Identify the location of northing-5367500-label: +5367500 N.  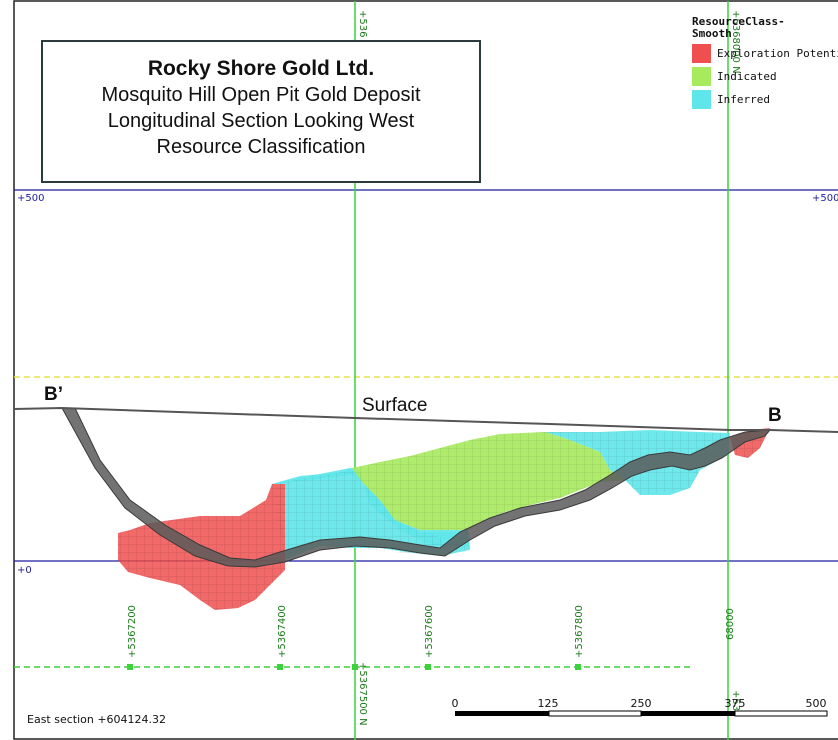
(362, 694).